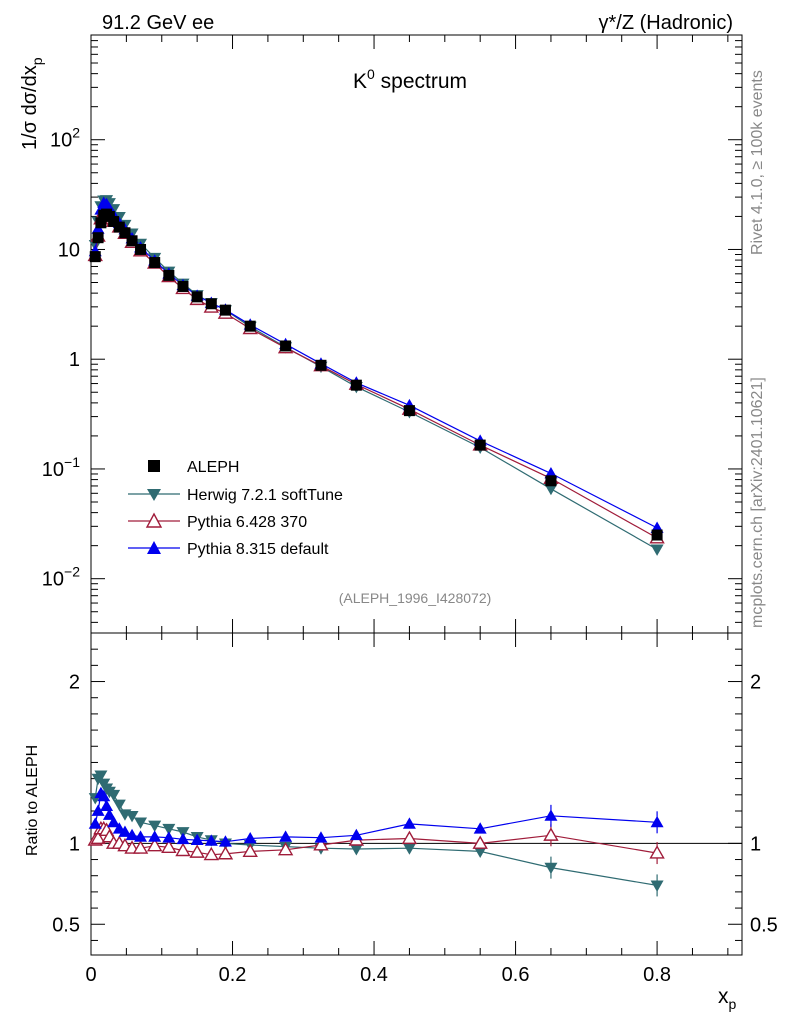  Describe the element at coordinates (154, 547) in the screenshot. I see `legend-marker-pythia8` at that location.